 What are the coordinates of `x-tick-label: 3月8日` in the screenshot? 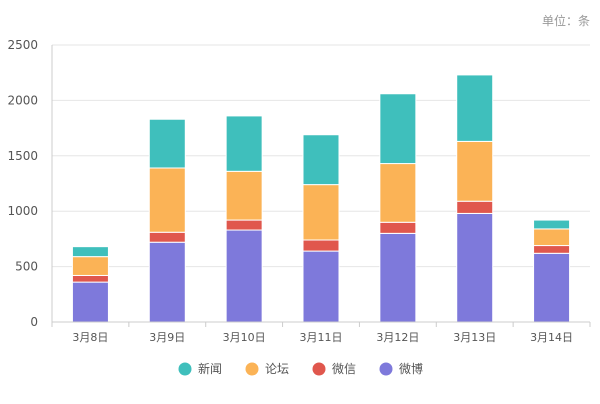 It's located at (90, 337).